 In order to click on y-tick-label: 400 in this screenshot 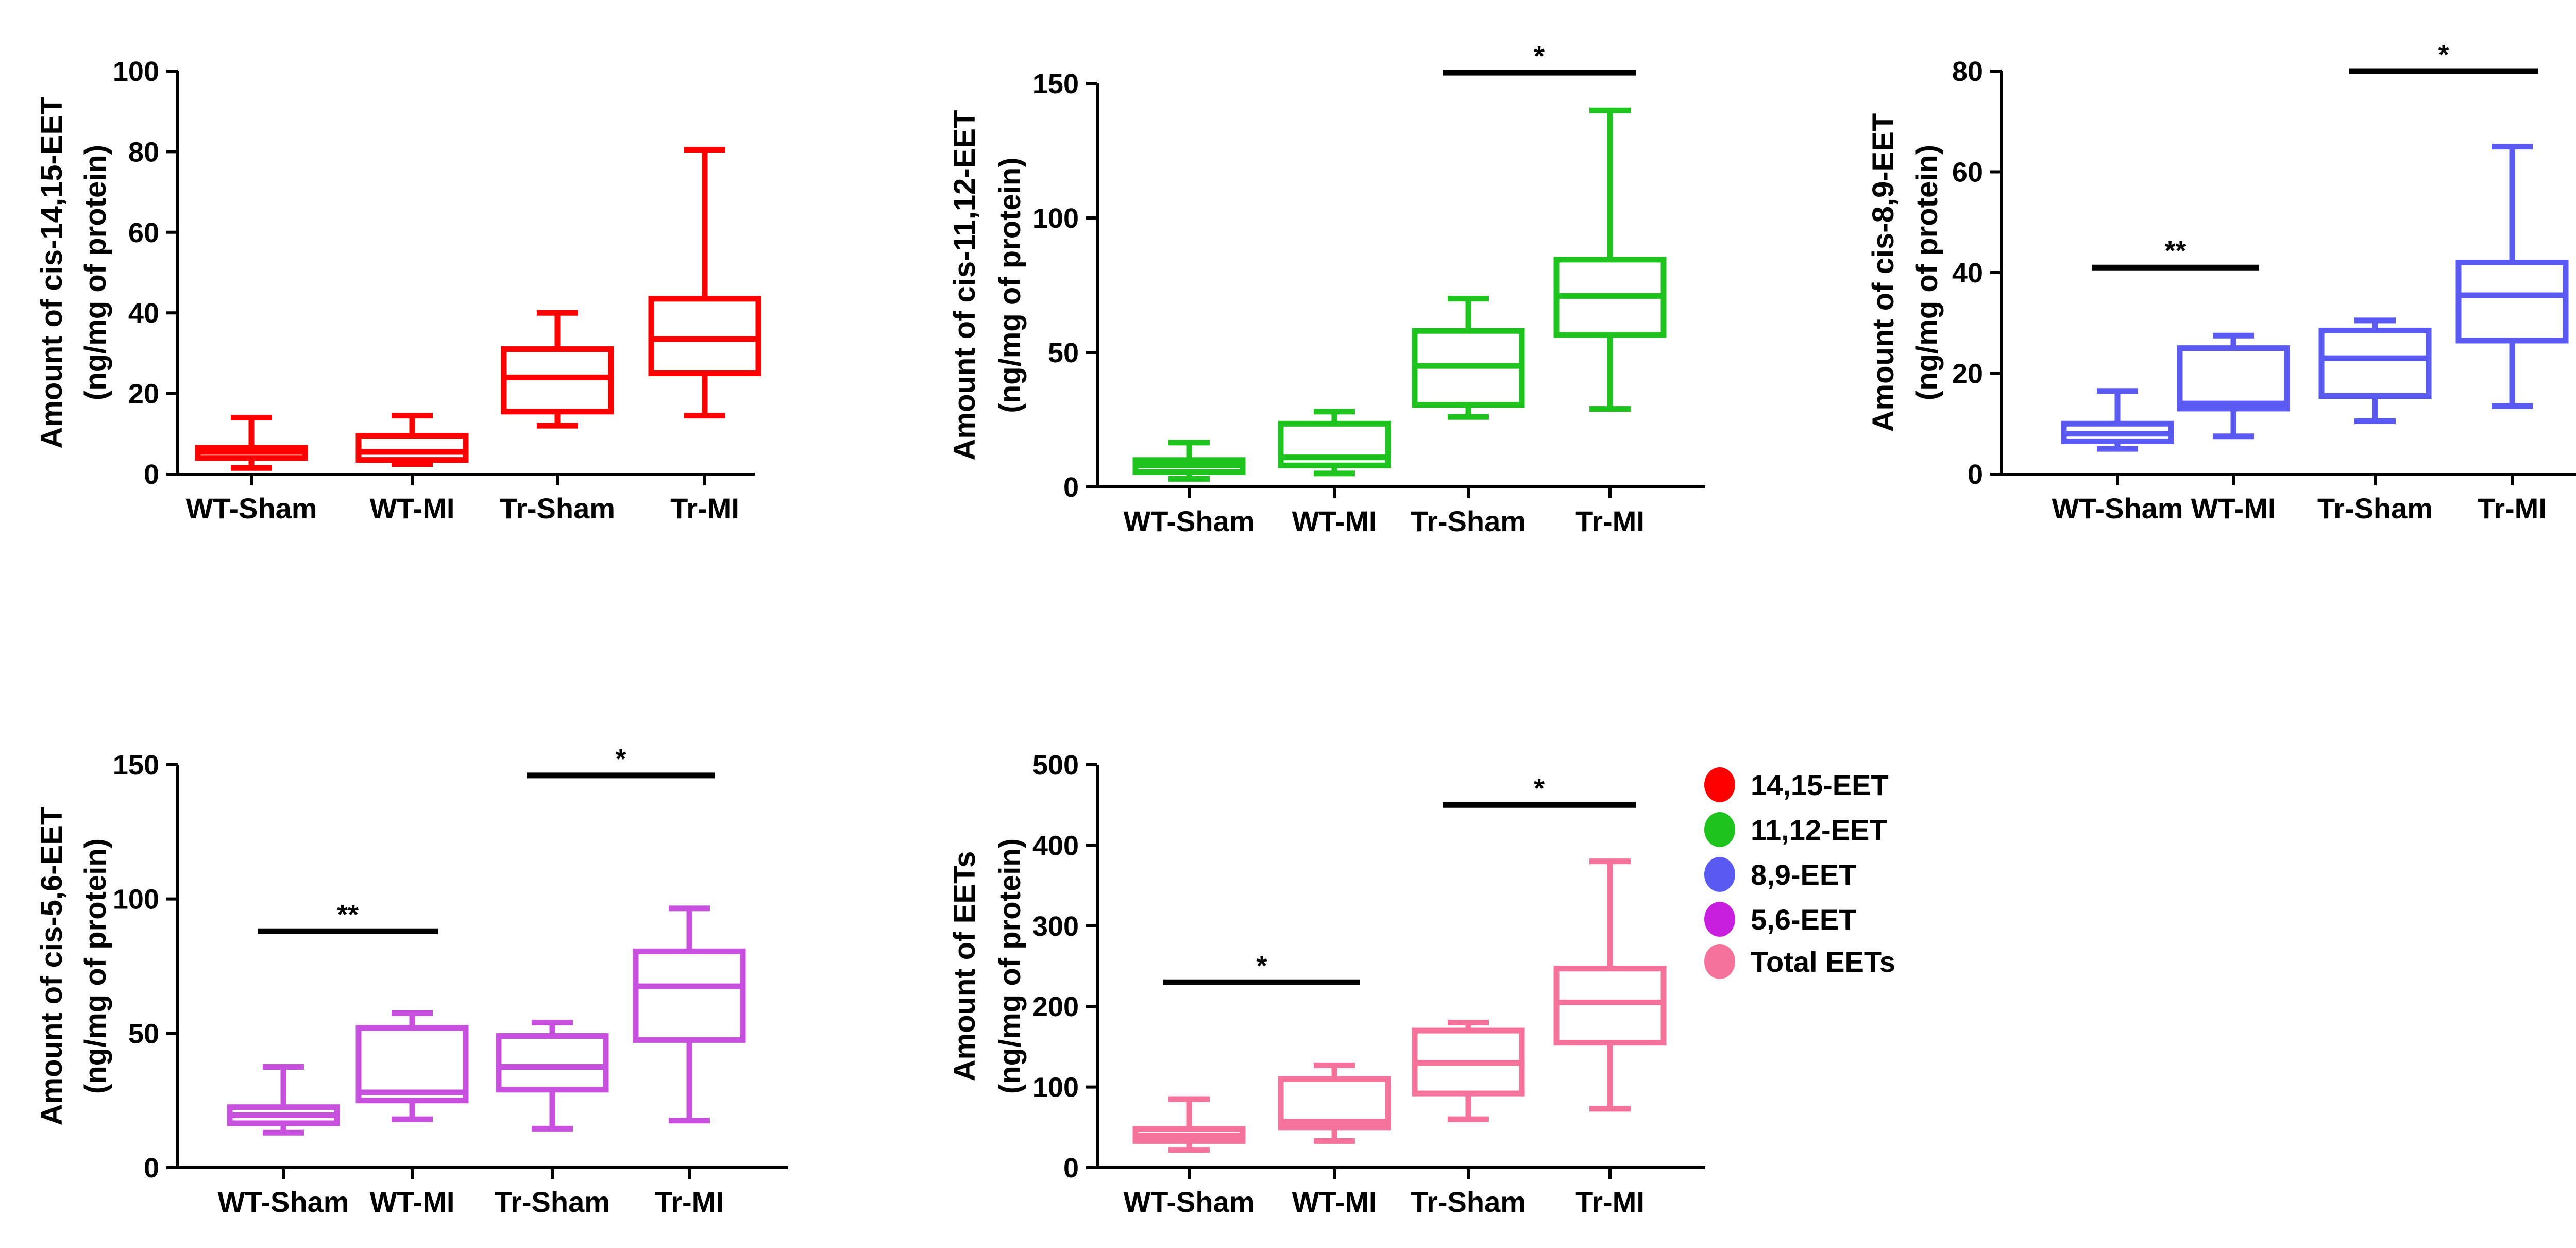, I will do `click(1055, 845)`.